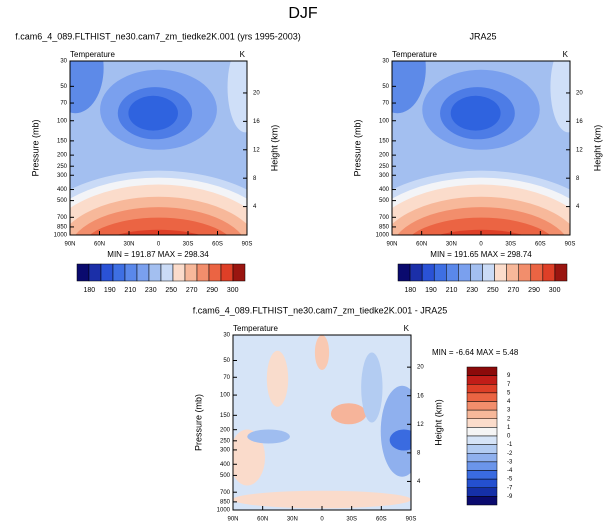 Image resolution: width=607 pixels, height=530 pixels. What do you see at coordinates (509, 402) in the screenshot?
I see `colorbar-label: 4` at bounding box center [509, 402].